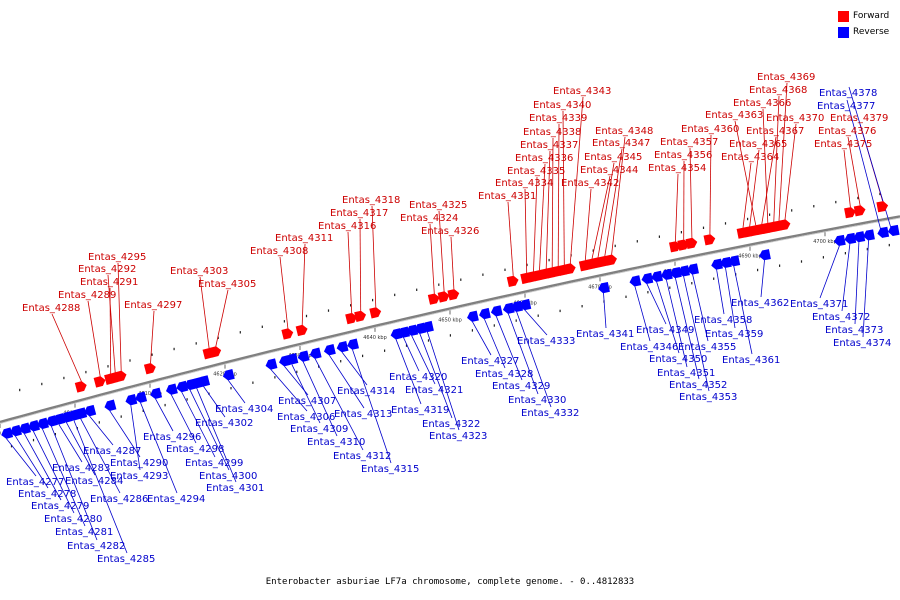 This screenshot has width=900, height=600. What do you see at coordinates (521, 386) in the screenshot?
I see `gene-label-entas-4329: Entas_4329` at bounding box center [521, 386].